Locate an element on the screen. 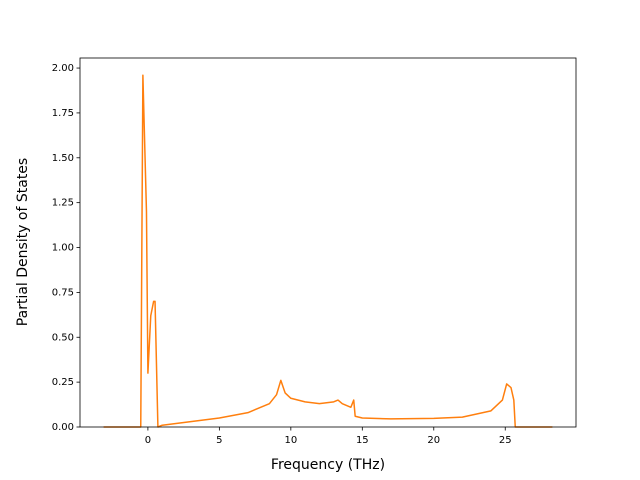 This screenshot has height=480, width=640. y-tick-label: 1.50 is located at coordinates (63, 158).